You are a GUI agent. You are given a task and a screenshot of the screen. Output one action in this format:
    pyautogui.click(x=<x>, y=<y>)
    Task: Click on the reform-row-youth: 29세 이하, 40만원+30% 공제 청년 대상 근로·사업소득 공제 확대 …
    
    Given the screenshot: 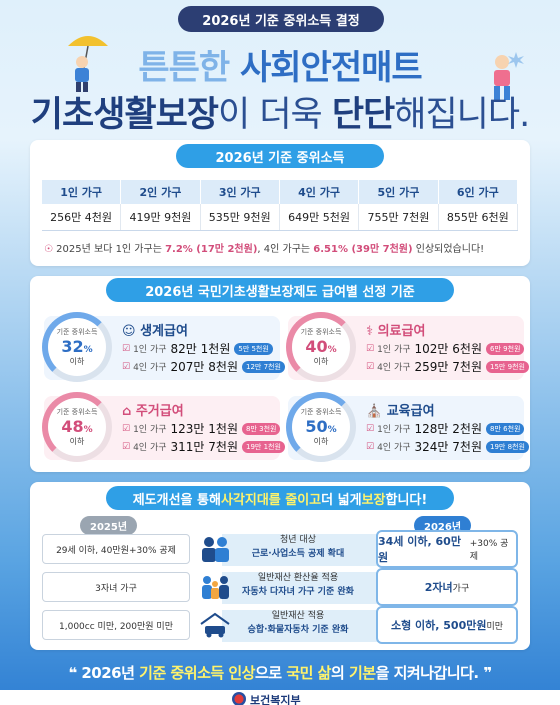 What is the action you would take?
    pyautogui.click(x=280, y=550)
    